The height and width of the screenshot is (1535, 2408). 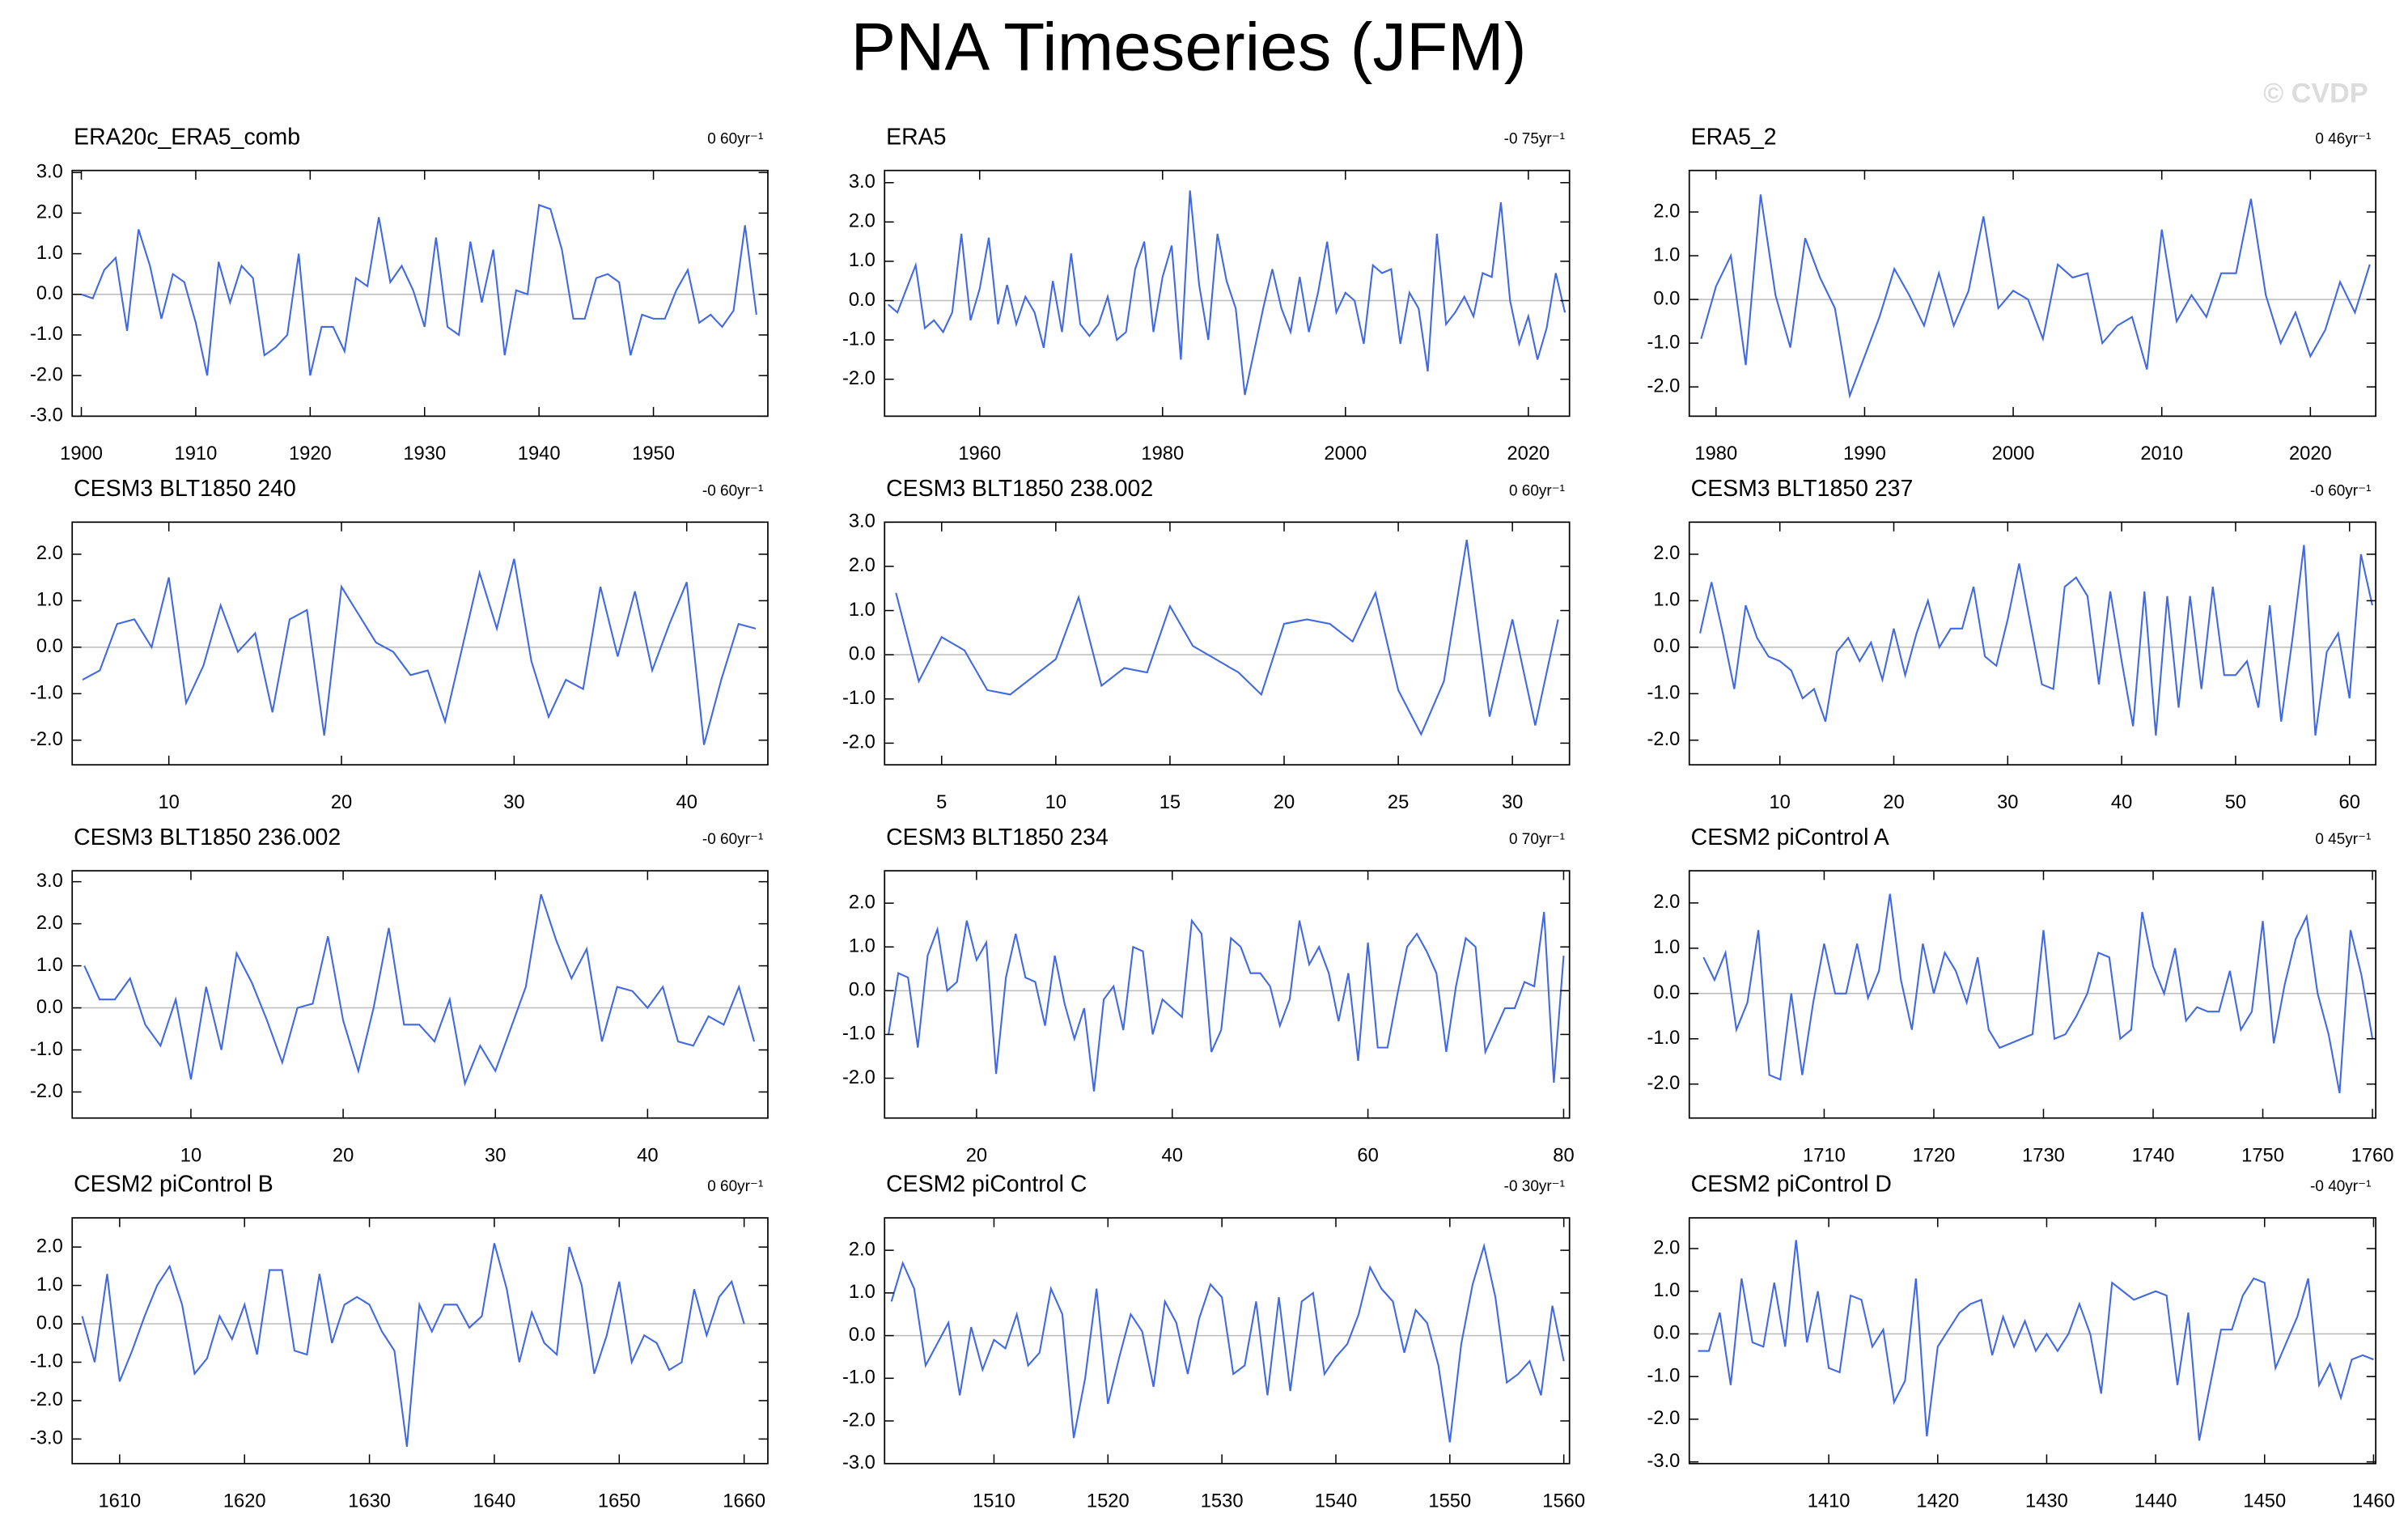 I want to click on x-tick-label: 15, so click(x=1170, y=802).